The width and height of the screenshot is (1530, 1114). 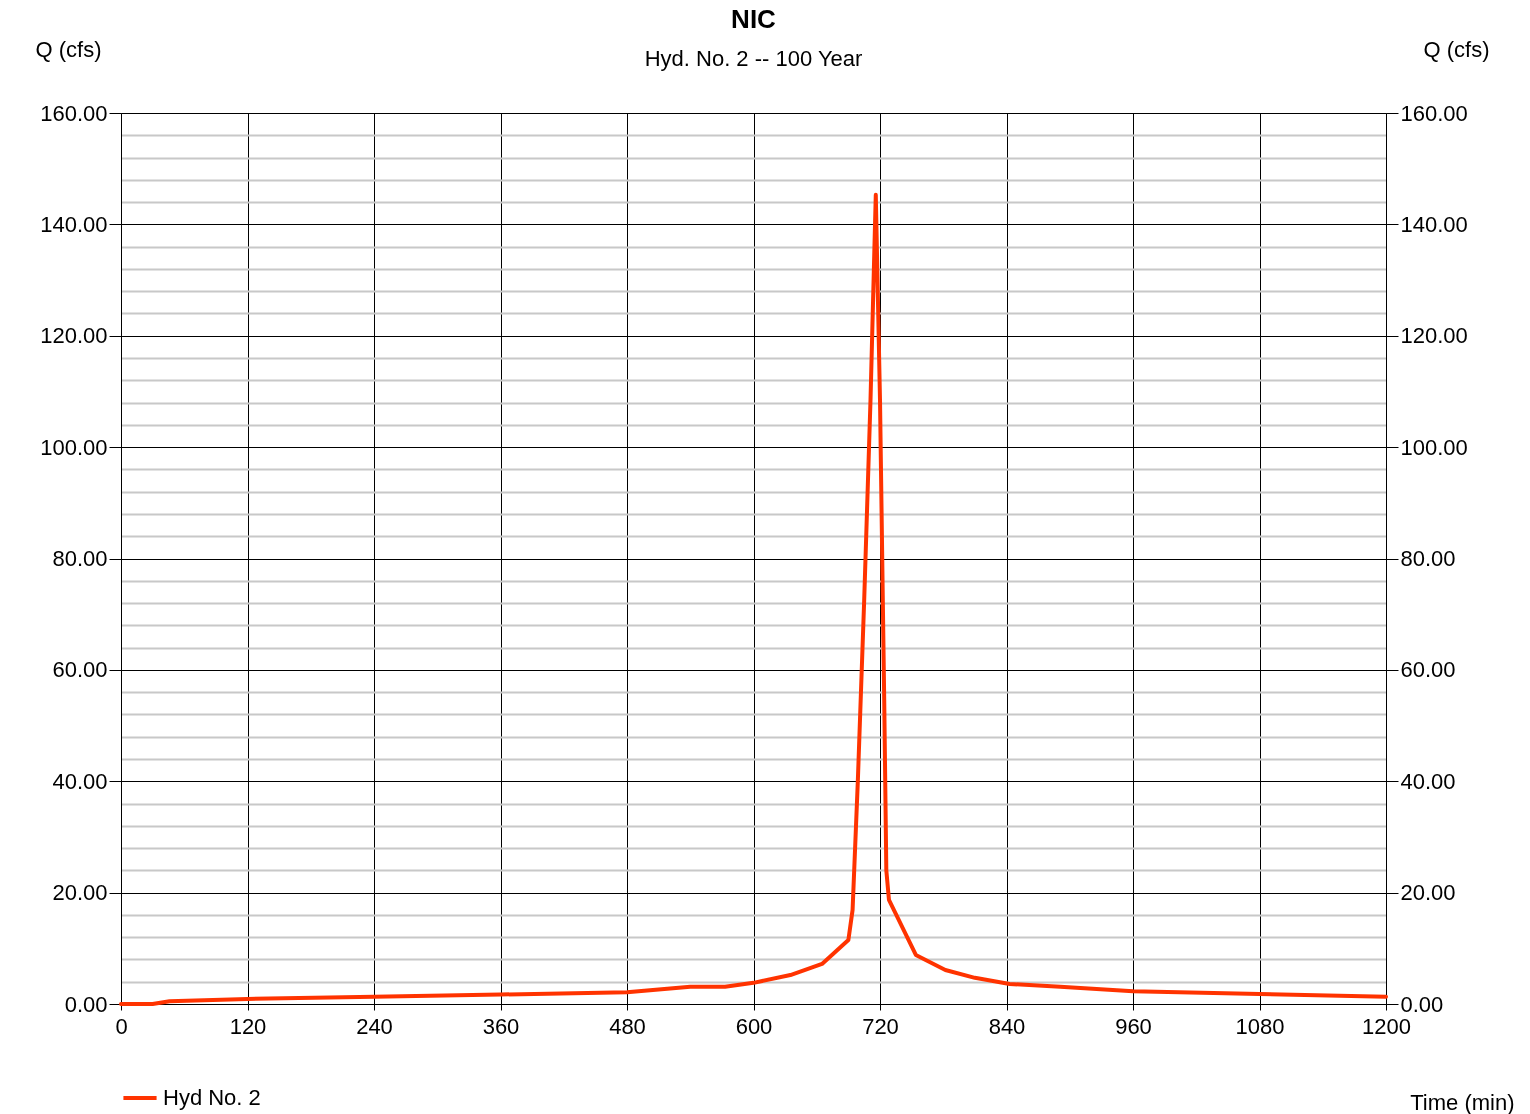 I want to click on x-tick-label: 720, so click(x=880, y=1026).